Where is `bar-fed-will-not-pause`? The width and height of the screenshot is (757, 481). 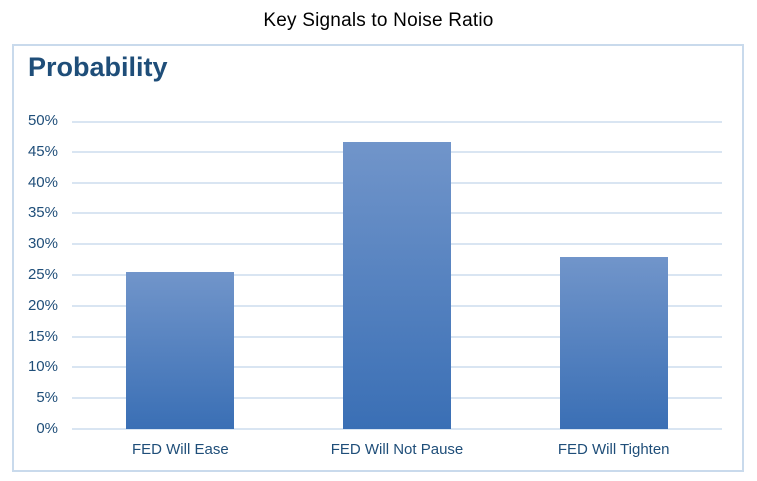 bar-fed-will-not-pause is located at coordinates (397, 285).